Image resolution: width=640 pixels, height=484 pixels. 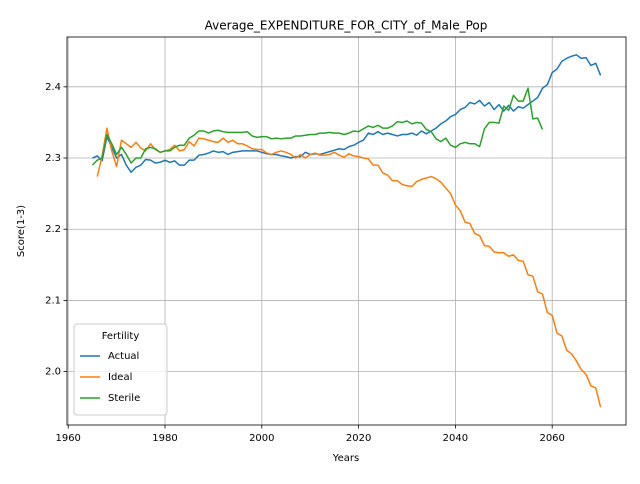 What do you see at coordinates (124, 398) in the screenshot?
I see `legend-label: Sterile` at bounding box center [124, 398].